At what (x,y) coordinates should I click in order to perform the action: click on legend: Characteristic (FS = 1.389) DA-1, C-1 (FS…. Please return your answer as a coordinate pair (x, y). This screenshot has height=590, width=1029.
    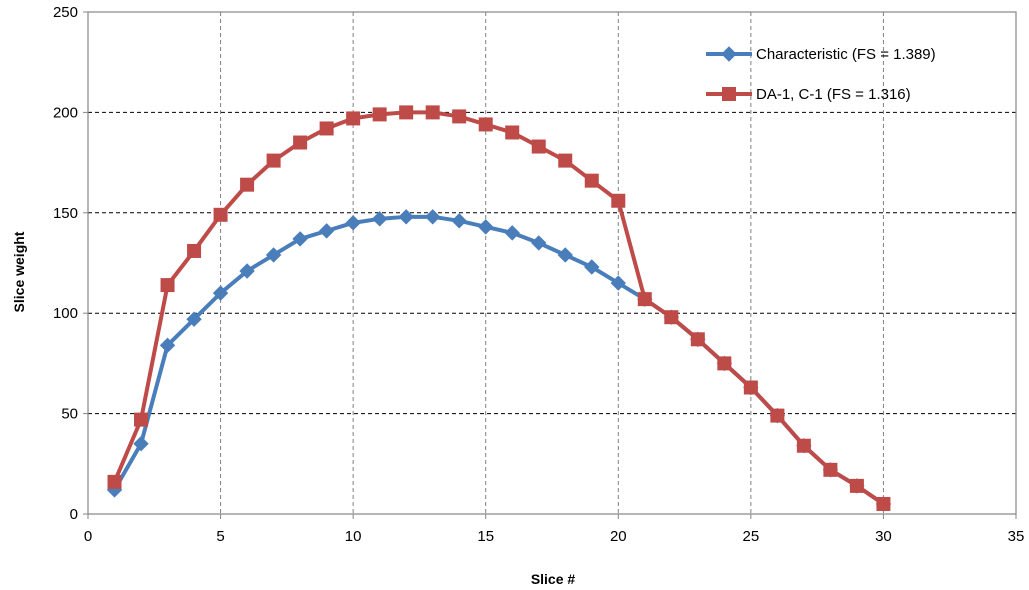
    Looking at the image, I should click on (821, 74).